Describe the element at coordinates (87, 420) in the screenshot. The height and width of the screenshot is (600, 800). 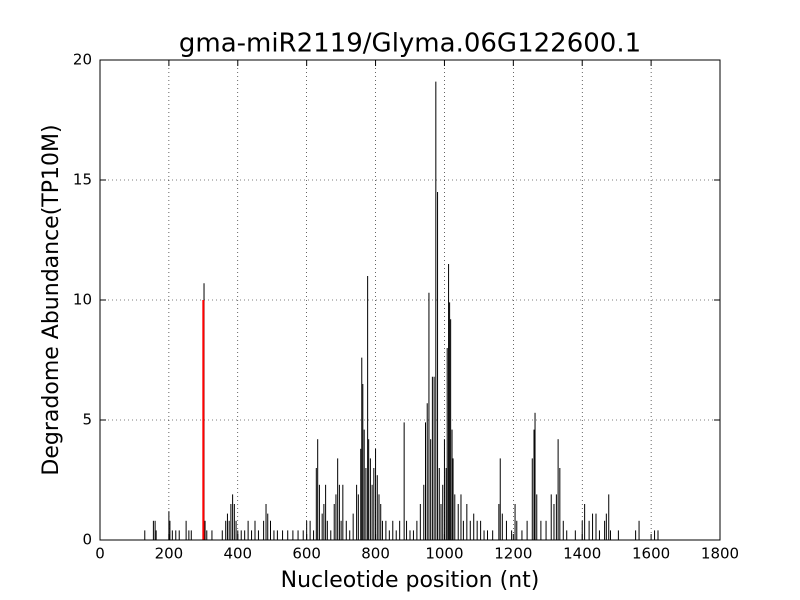
I see `y-tick-label: 5` at that location.